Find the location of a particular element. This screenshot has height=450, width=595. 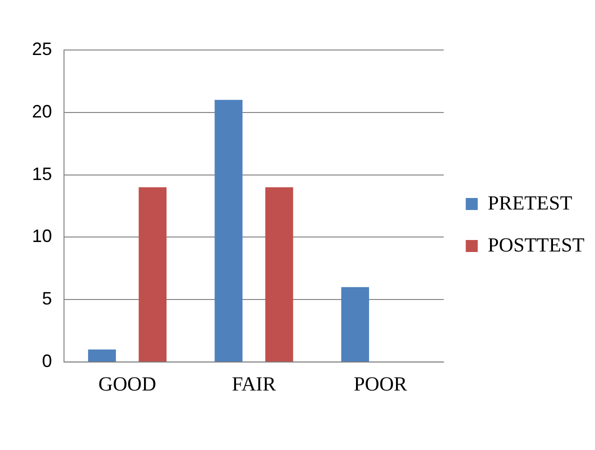

legend-label: POSTTEST is located at coordinates (536, 245).